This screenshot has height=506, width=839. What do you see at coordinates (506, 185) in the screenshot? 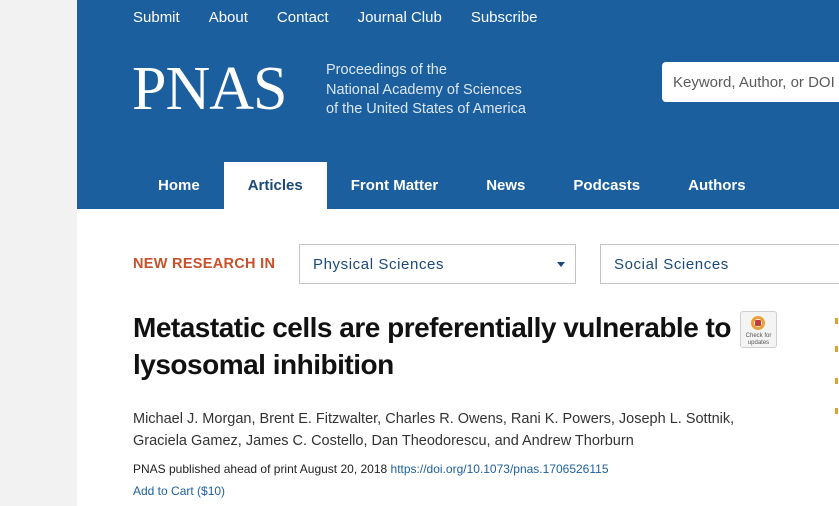
I see `tab-news: News` at bounding box center [506, 185].